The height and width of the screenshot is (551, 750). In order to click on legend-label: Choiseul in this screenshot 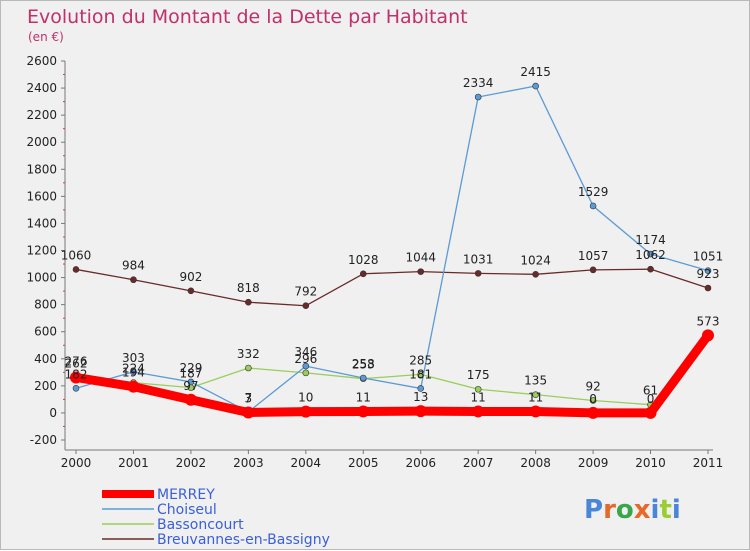, I will do `click(187, 510)`.